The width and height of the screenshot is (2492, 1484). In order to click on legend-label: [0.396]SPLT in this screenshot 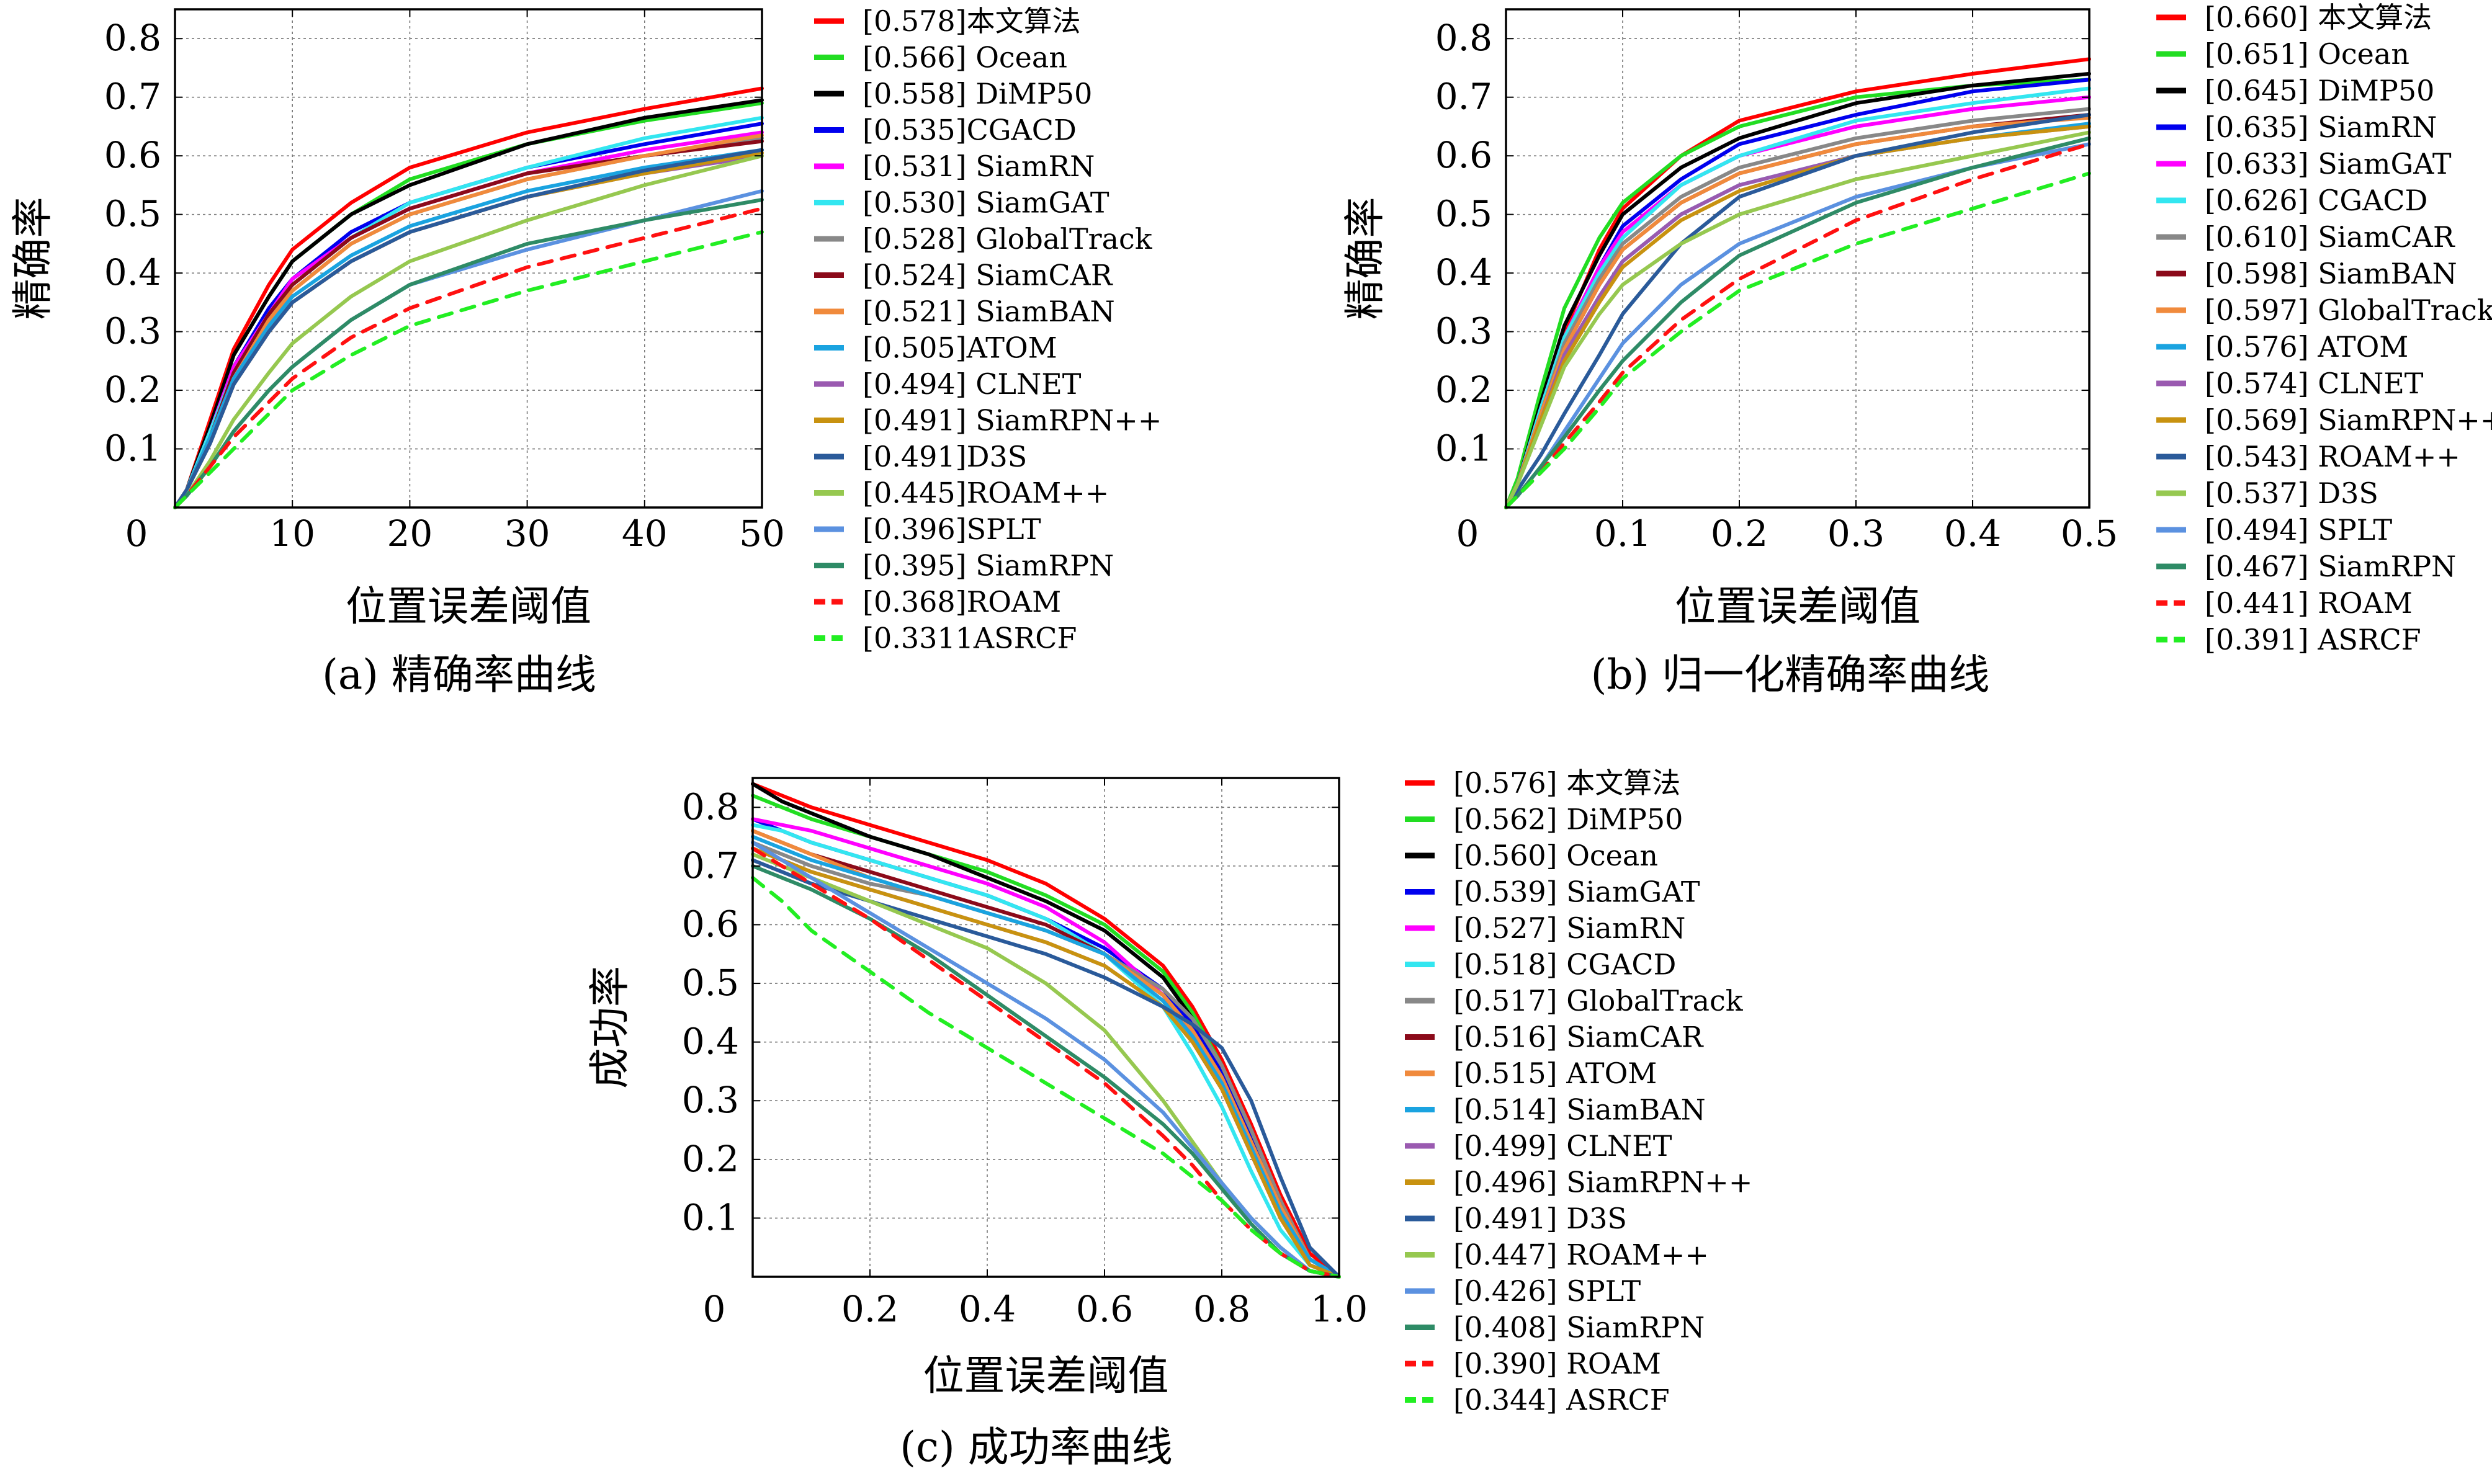, I will do `click(952, 529)`.